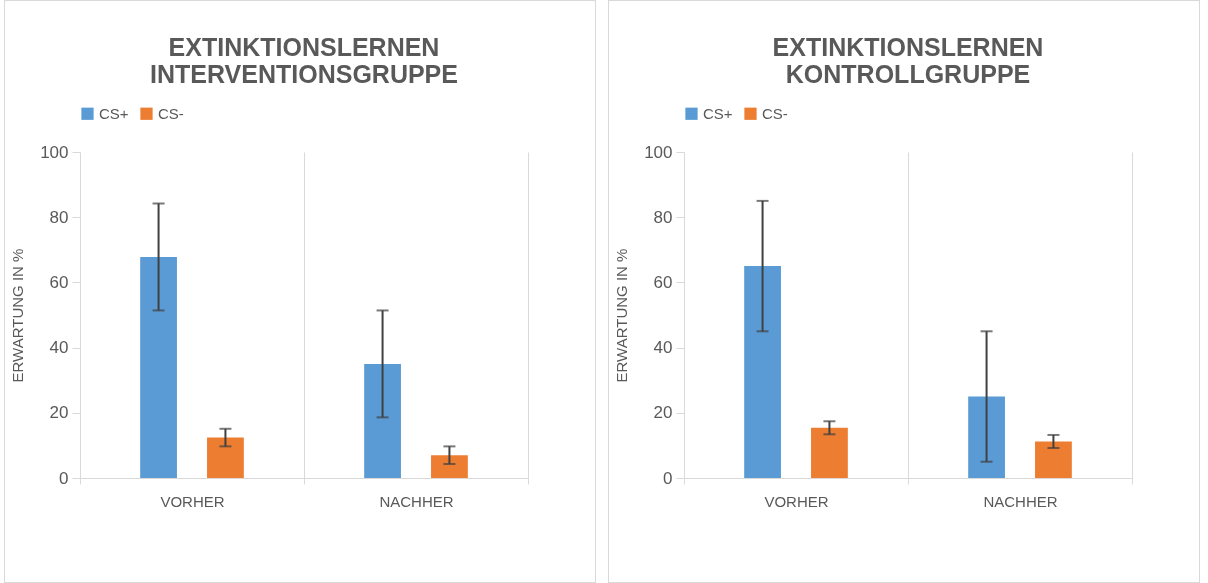 Image resolution: width=1208 pixels, height=583 pixels. I want to click on text: KONTROLLGRUPPE, so click(908, 74).